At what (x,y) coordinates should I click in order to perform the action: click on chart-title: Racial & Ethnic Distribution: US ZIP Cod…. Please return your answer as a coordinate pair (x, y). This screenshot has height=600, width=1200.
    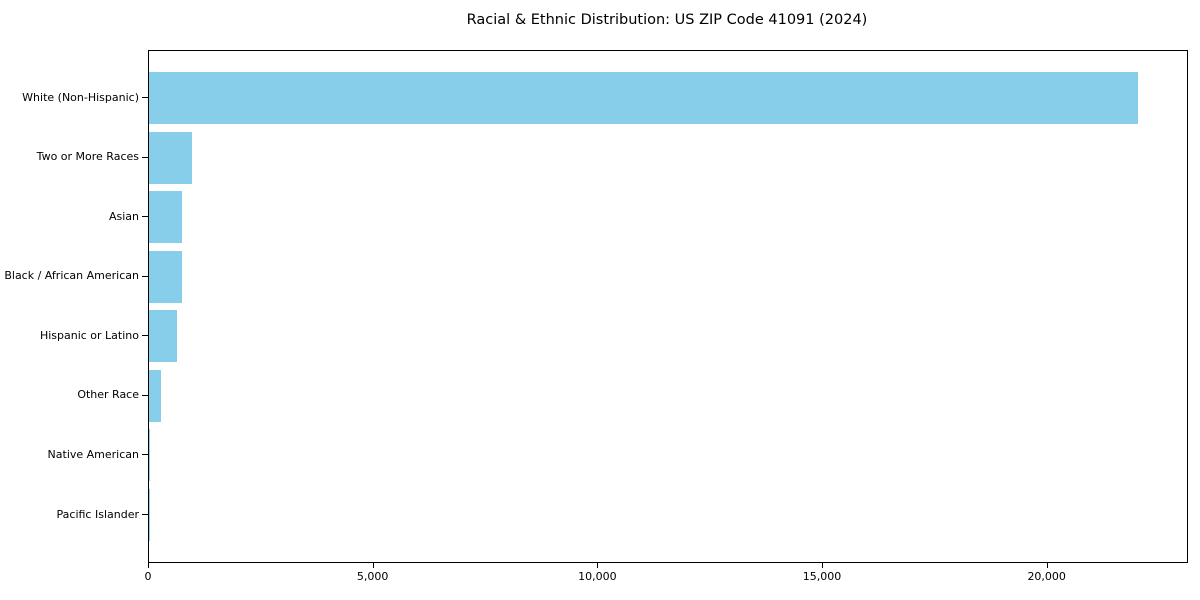
    Looking at the image, I should click on (667, 20).